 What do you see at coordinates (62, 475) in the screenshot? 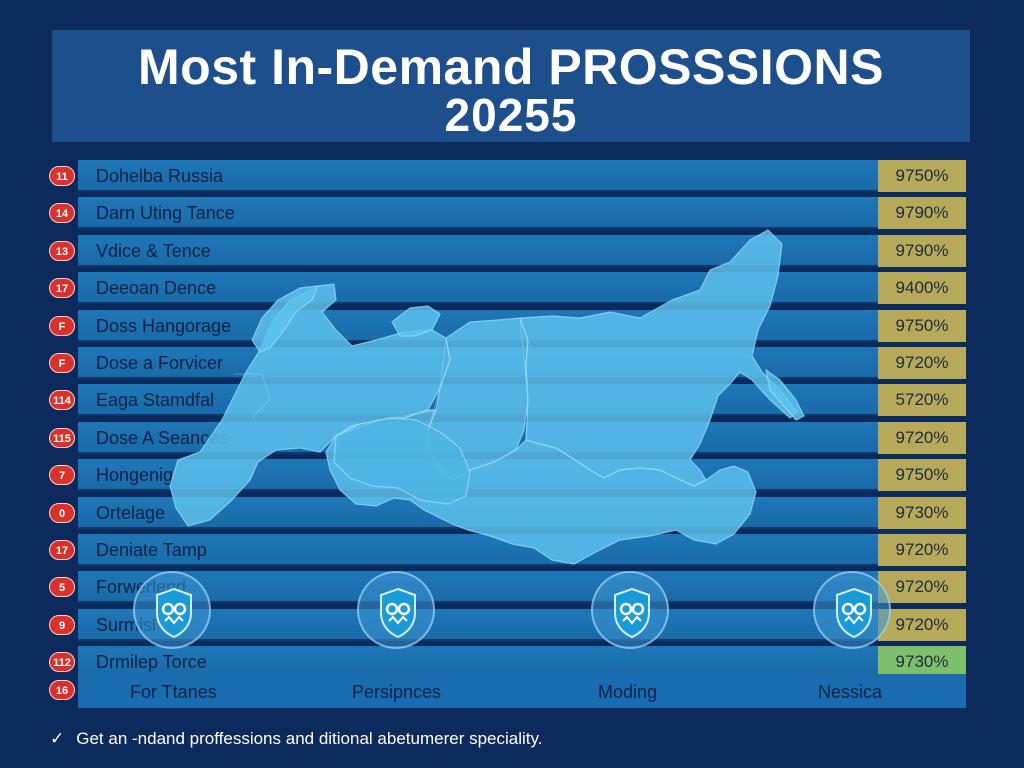
I see `rank-badge: 7` at bounding box center [62, 475].